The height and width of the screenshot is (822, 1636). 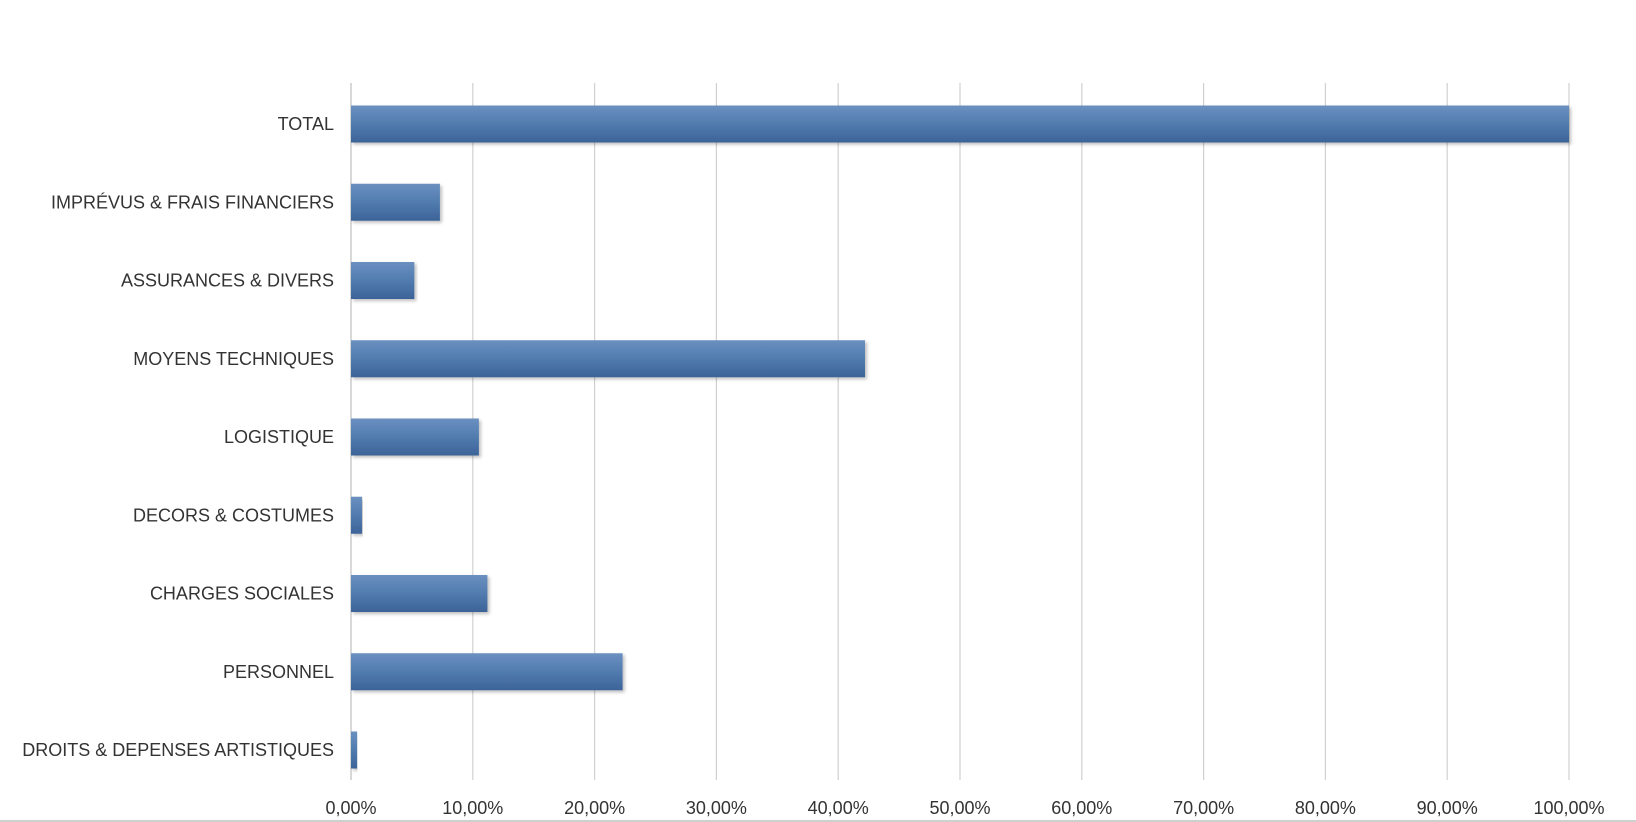 I want to click on category-label: PERSONNEL, so click(x=278, y=672).